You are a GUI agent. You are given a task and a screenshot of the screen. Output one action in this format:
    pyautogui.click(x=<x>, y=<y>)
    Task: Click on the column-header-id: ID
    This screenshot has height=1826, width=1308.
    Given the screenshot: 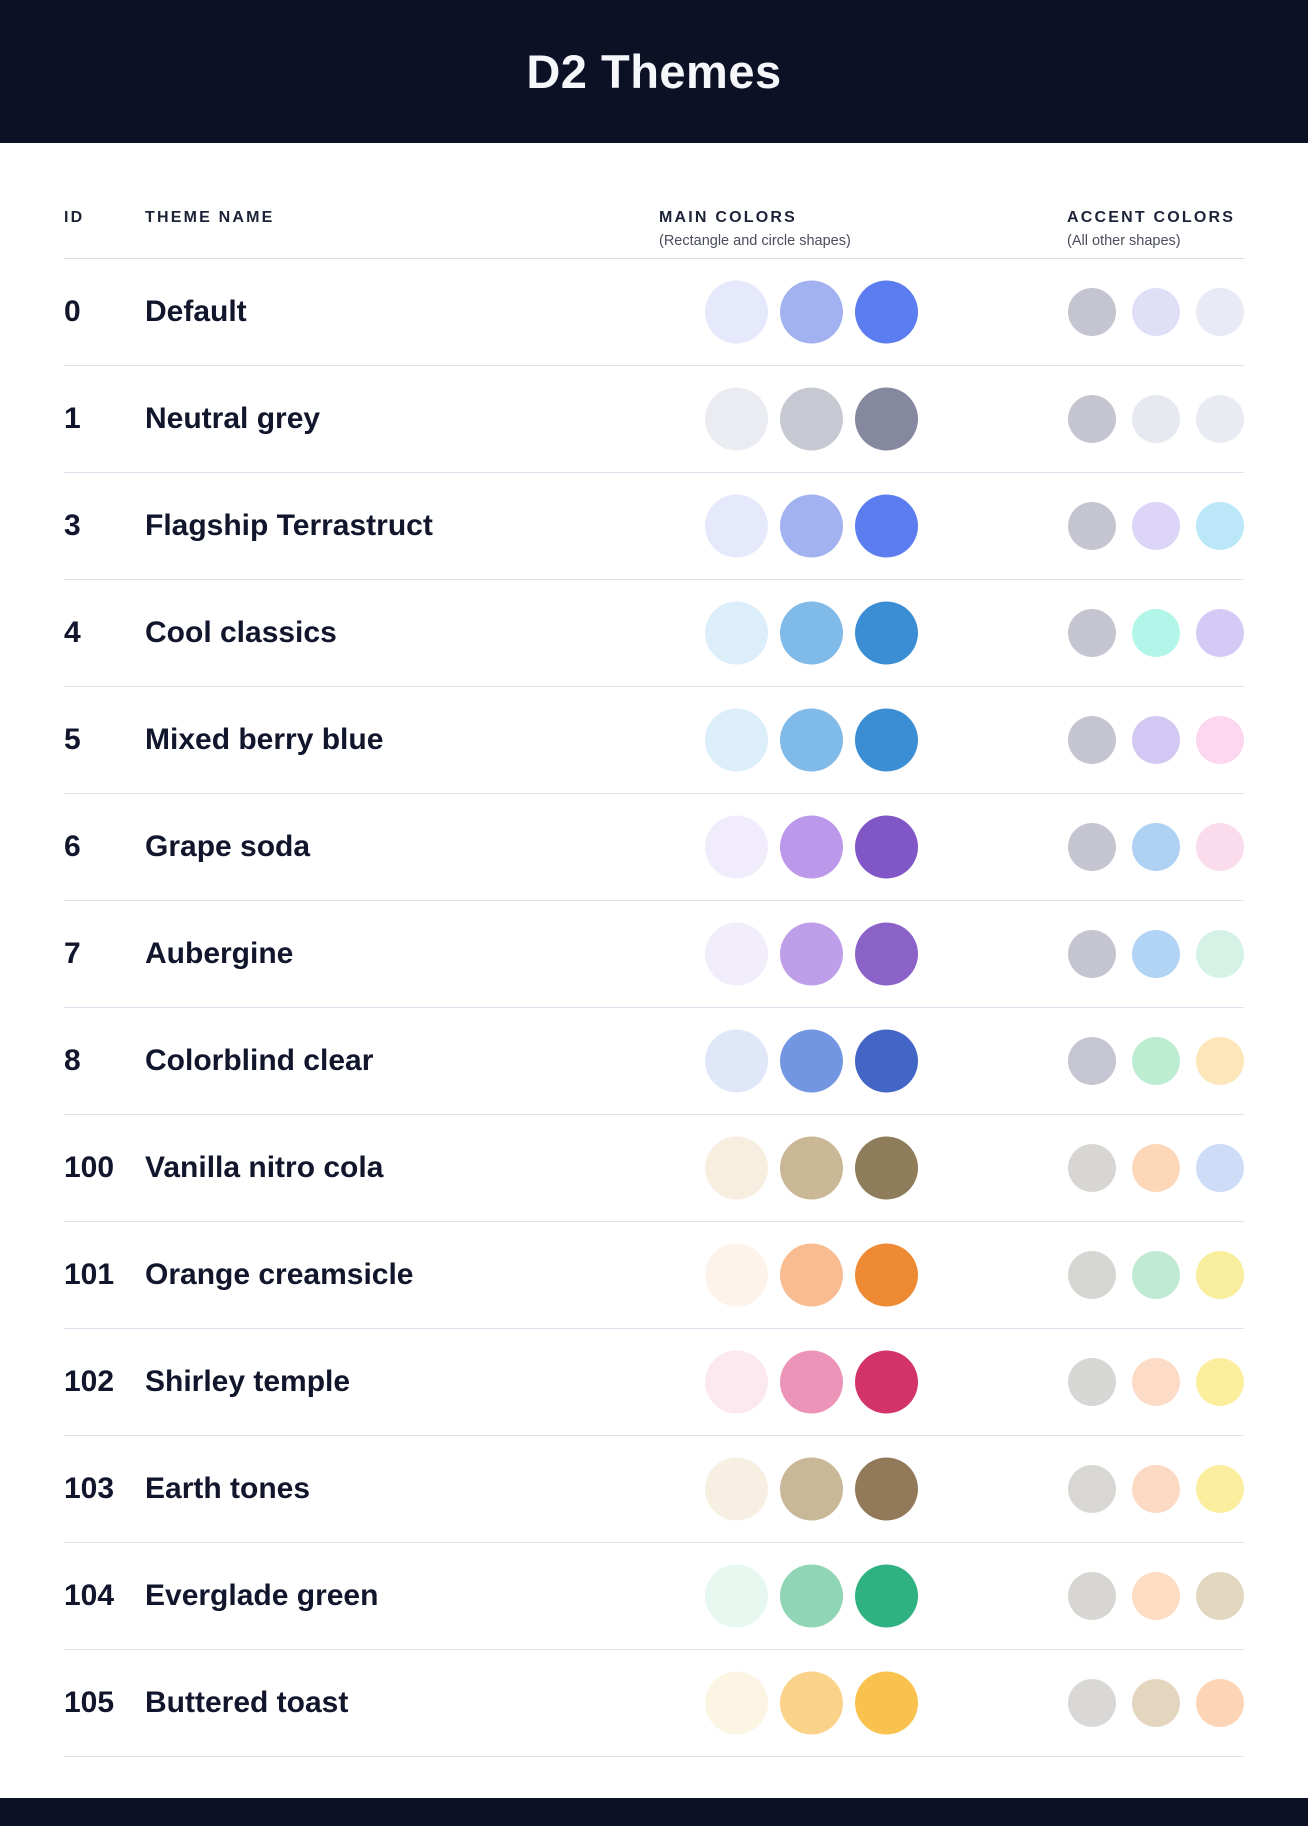 What is the action you would take?
    pyautogui.click(x=74, y=217)
    